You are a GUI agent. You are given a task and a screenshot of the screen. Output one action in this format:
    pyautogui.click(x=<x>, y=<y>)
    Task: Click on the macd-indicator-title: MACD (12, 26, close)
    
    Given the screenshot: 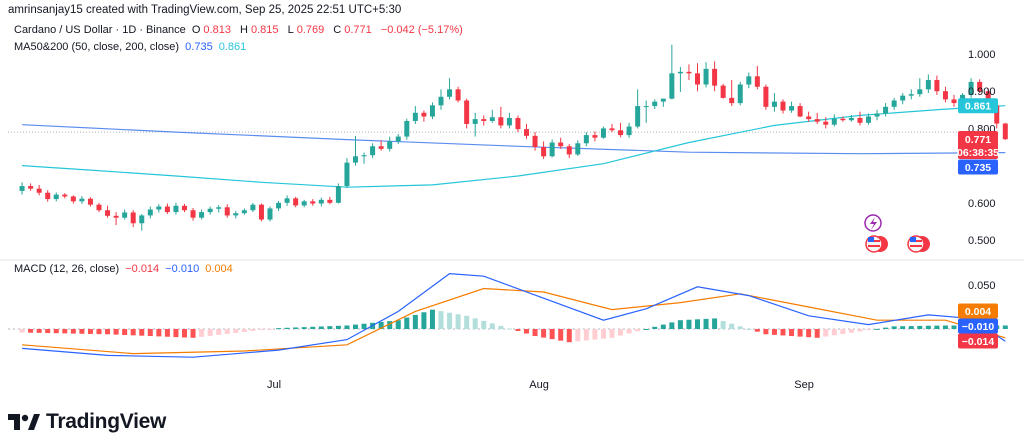 What is the action you would take?
    pyautogui.click(x=67, y=269)
    